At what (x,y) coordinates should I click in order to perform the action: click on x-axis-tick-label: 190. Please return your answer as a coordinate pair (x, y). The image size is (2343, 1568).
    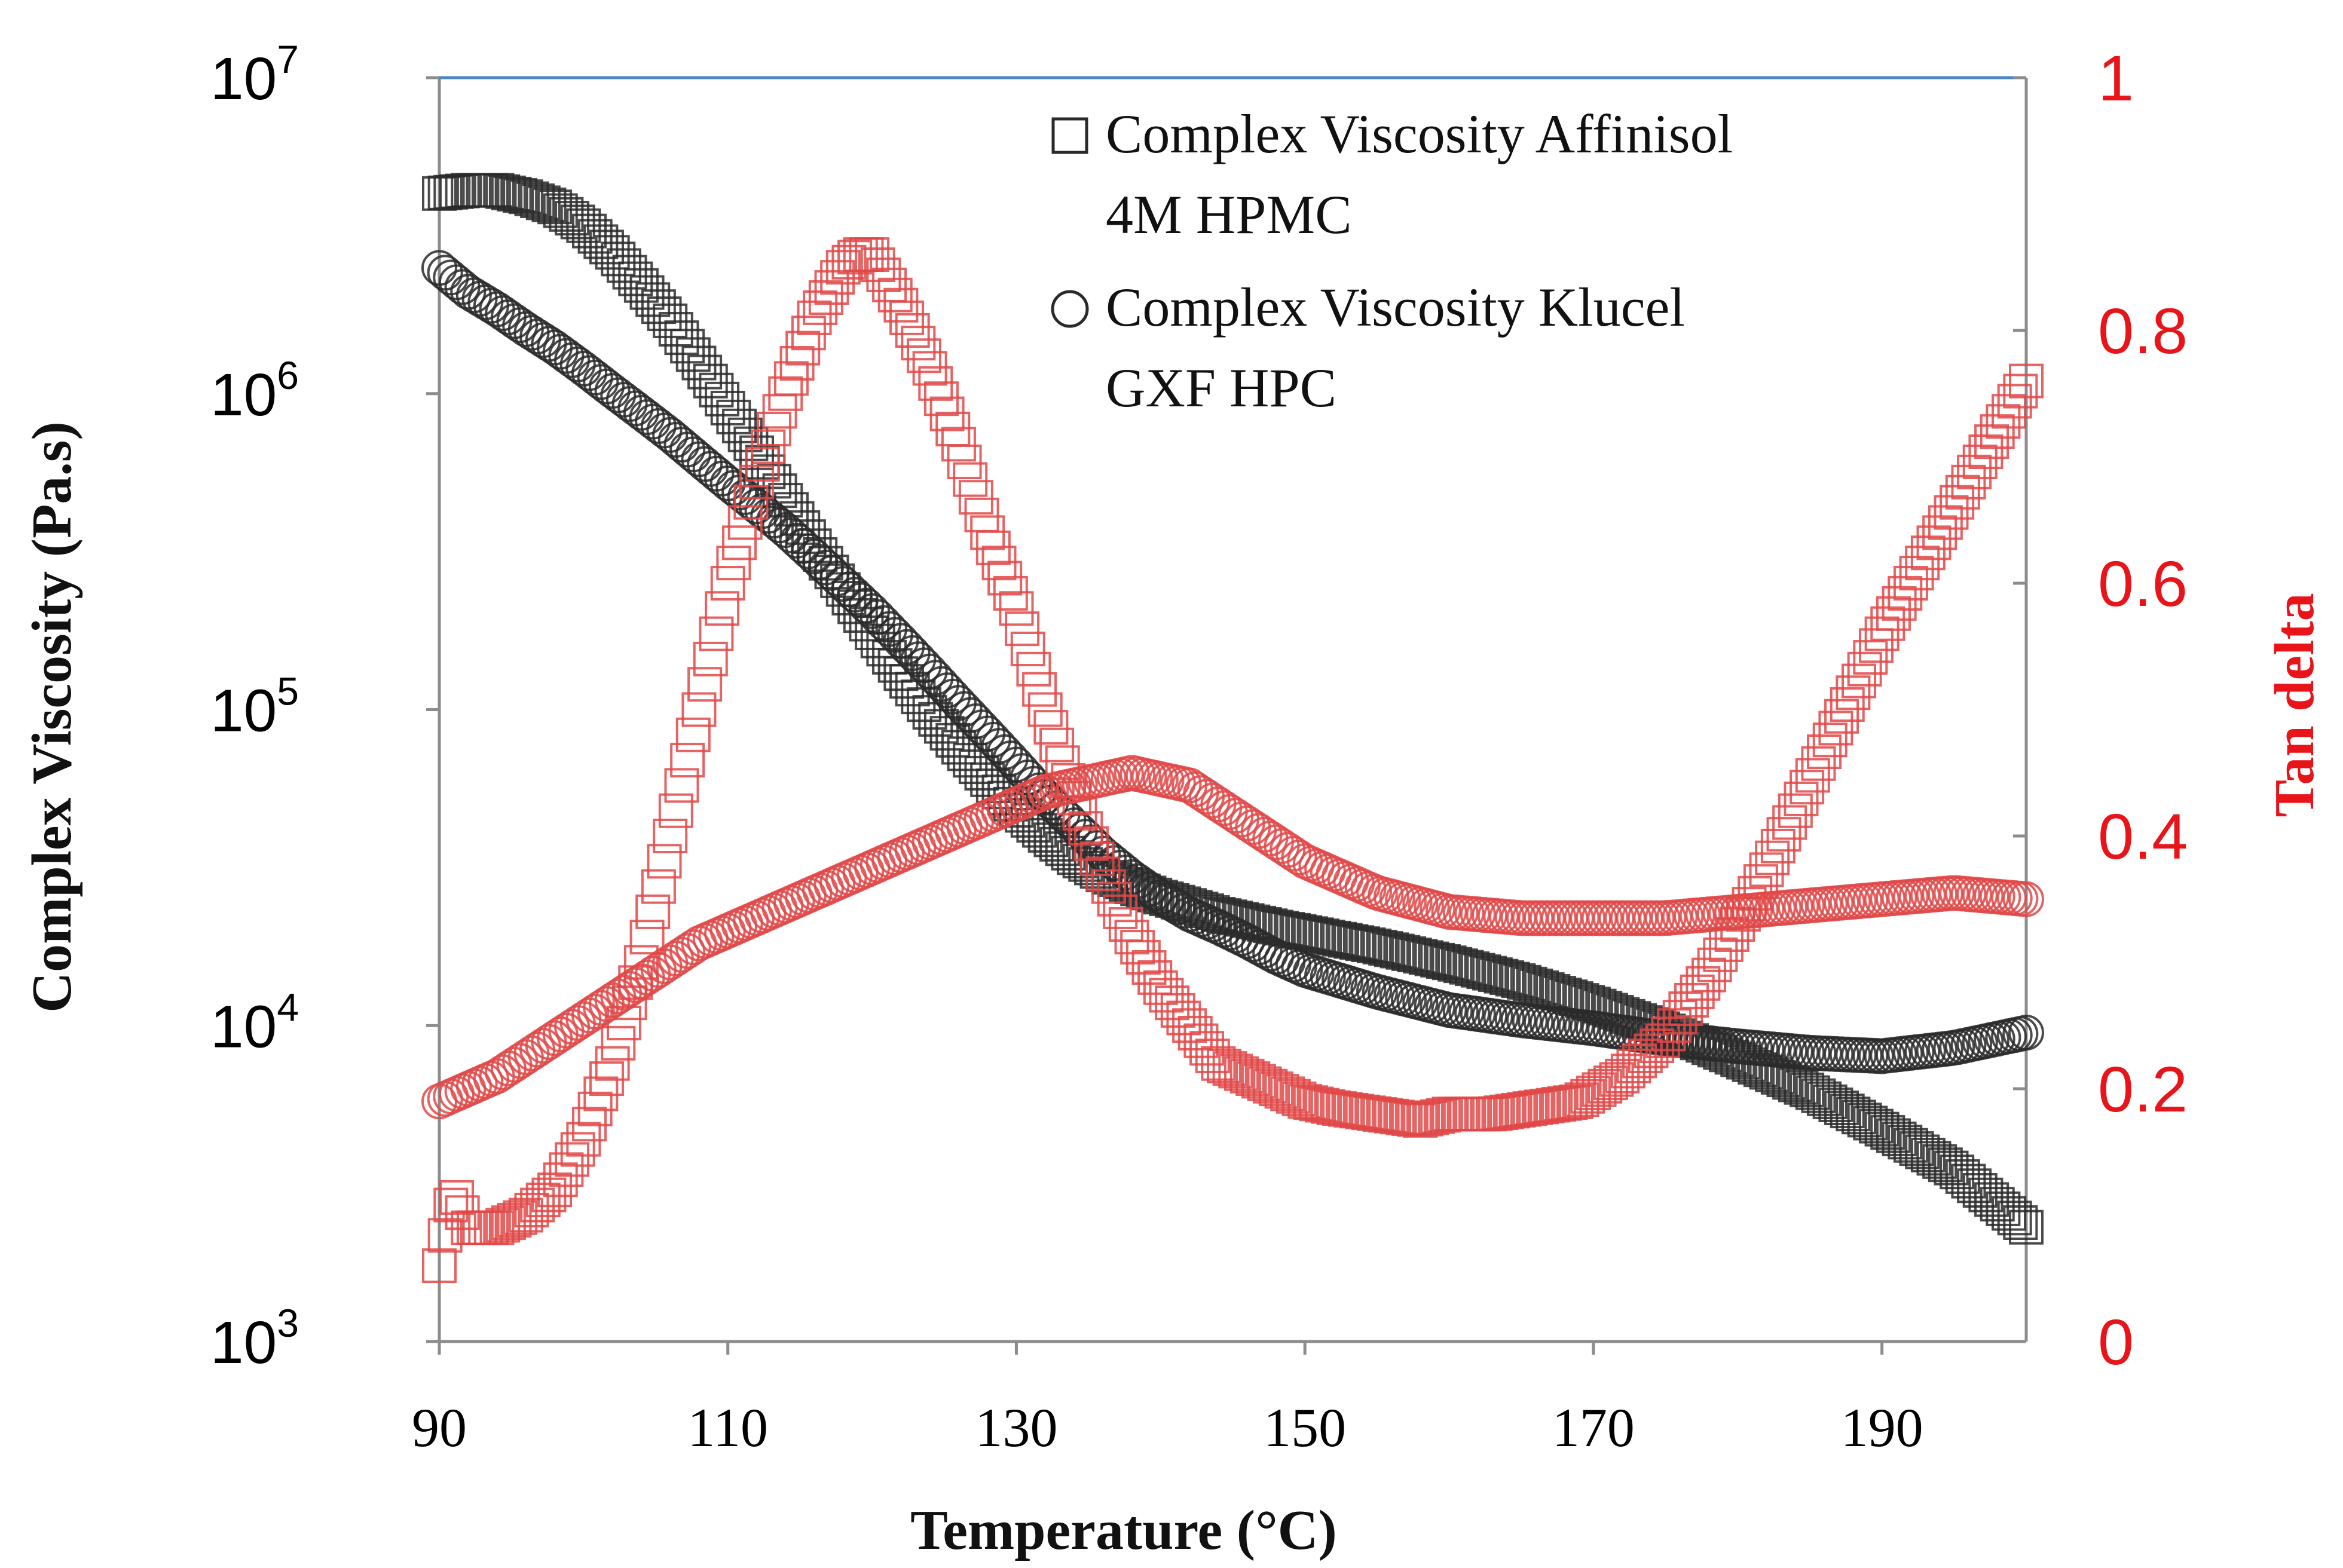
    Looking at the image, I should click on (1882, 1427).